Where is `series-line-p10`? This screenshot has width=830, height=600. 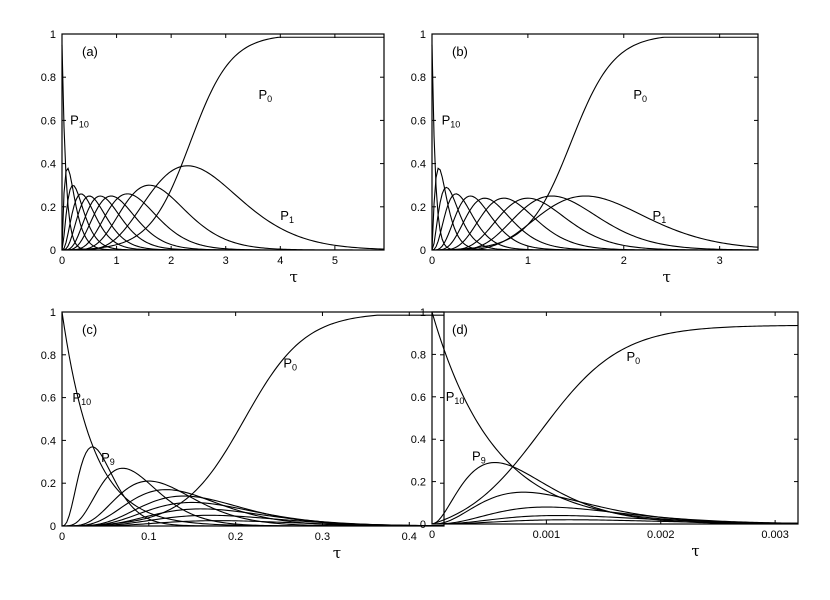
series-line-p10 is located at coordinates (594, 147).